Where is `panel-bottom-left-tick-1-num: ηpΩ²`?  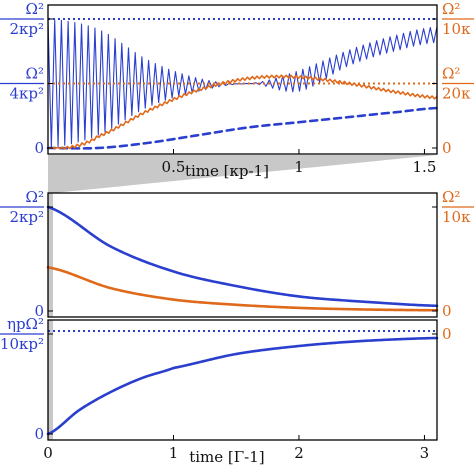 panel-bottom-left-tick-1-num: ηpΩ² is located at coordinates (25, 324).